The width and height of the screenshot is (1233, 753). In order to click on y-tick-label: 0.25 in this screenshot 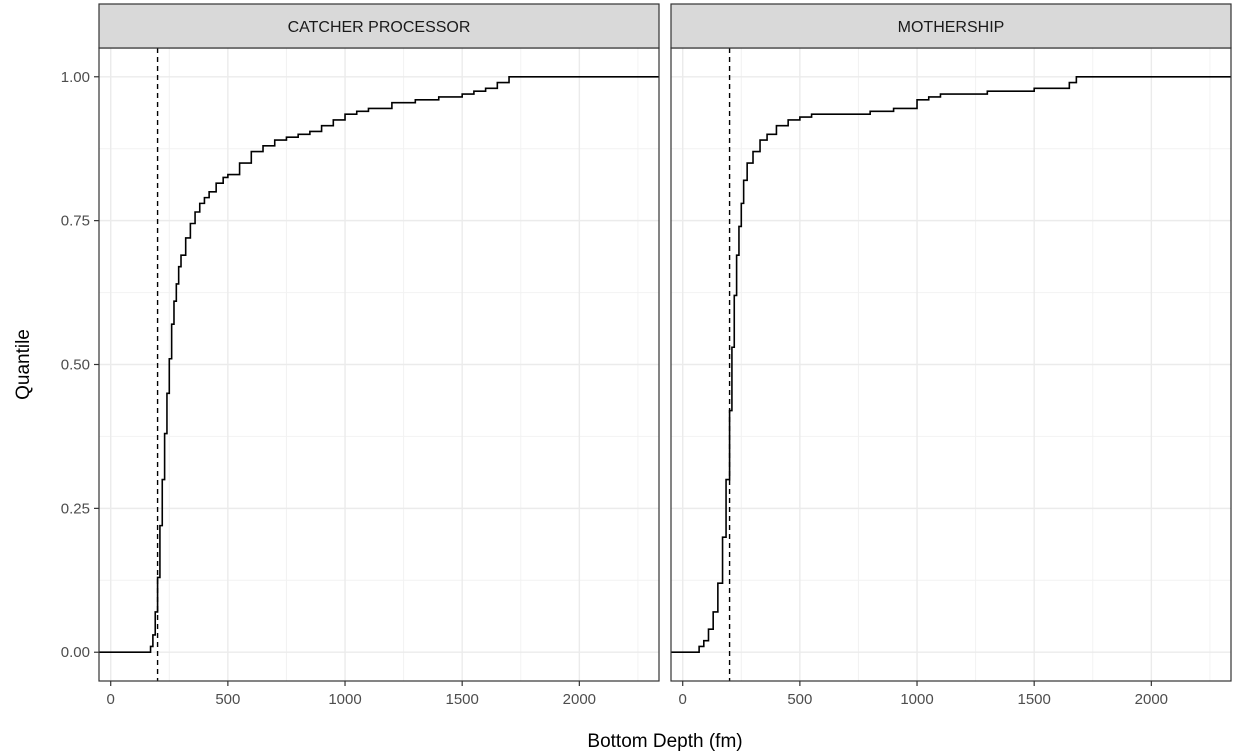, I will do `click(75, 508)`.